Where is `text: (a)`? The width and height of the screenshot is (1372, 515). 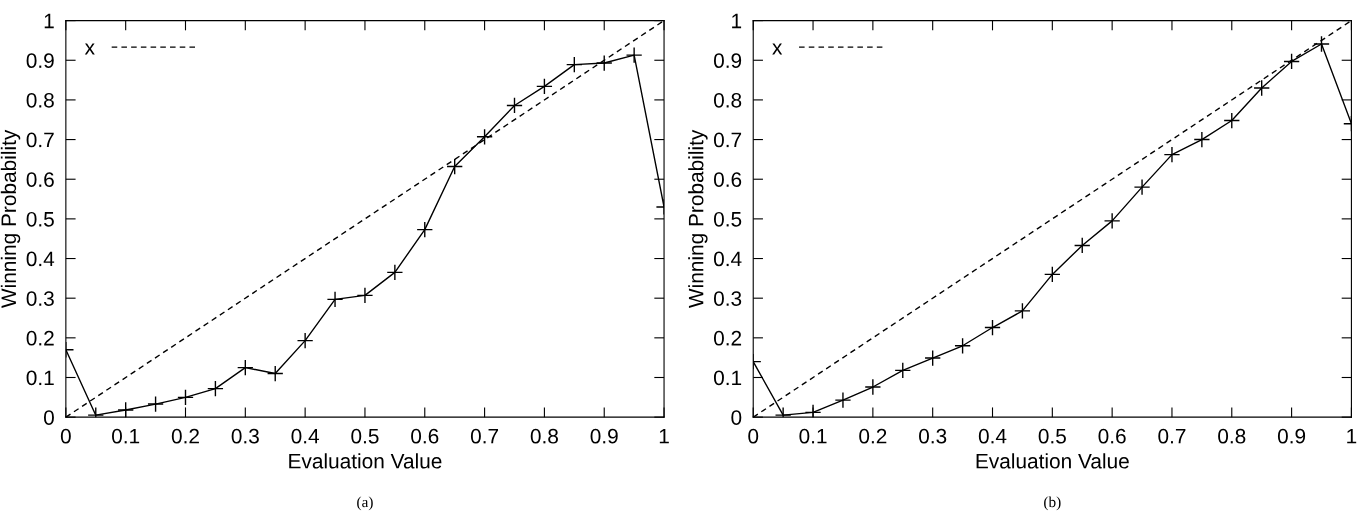 text: (a) is located at coordinates (365, 503).